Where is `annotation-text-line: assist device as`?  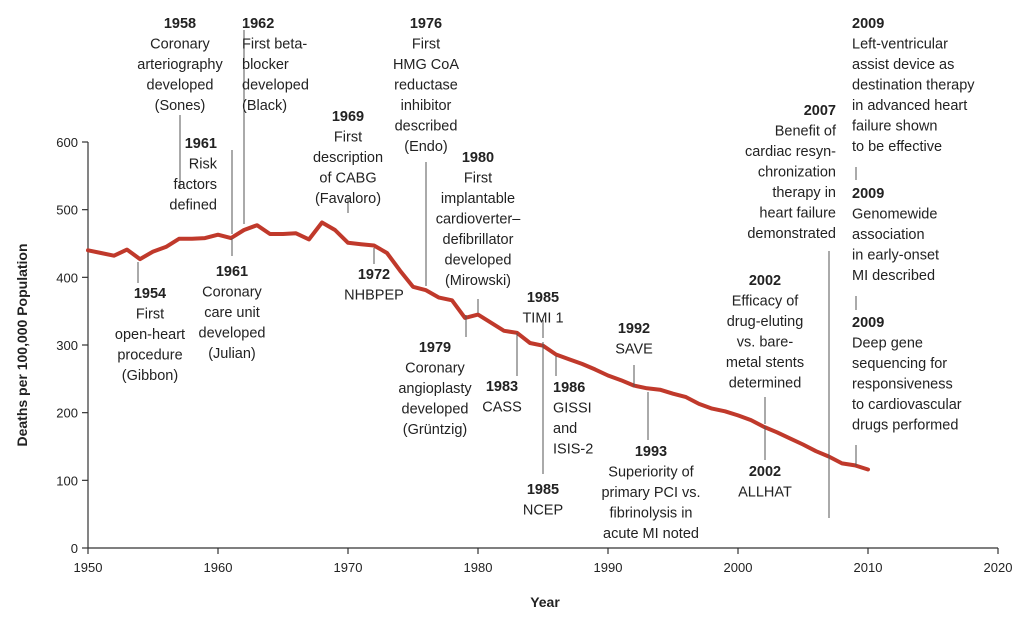
annotation-text-line: assist device as is located at coordinates (903, 65).